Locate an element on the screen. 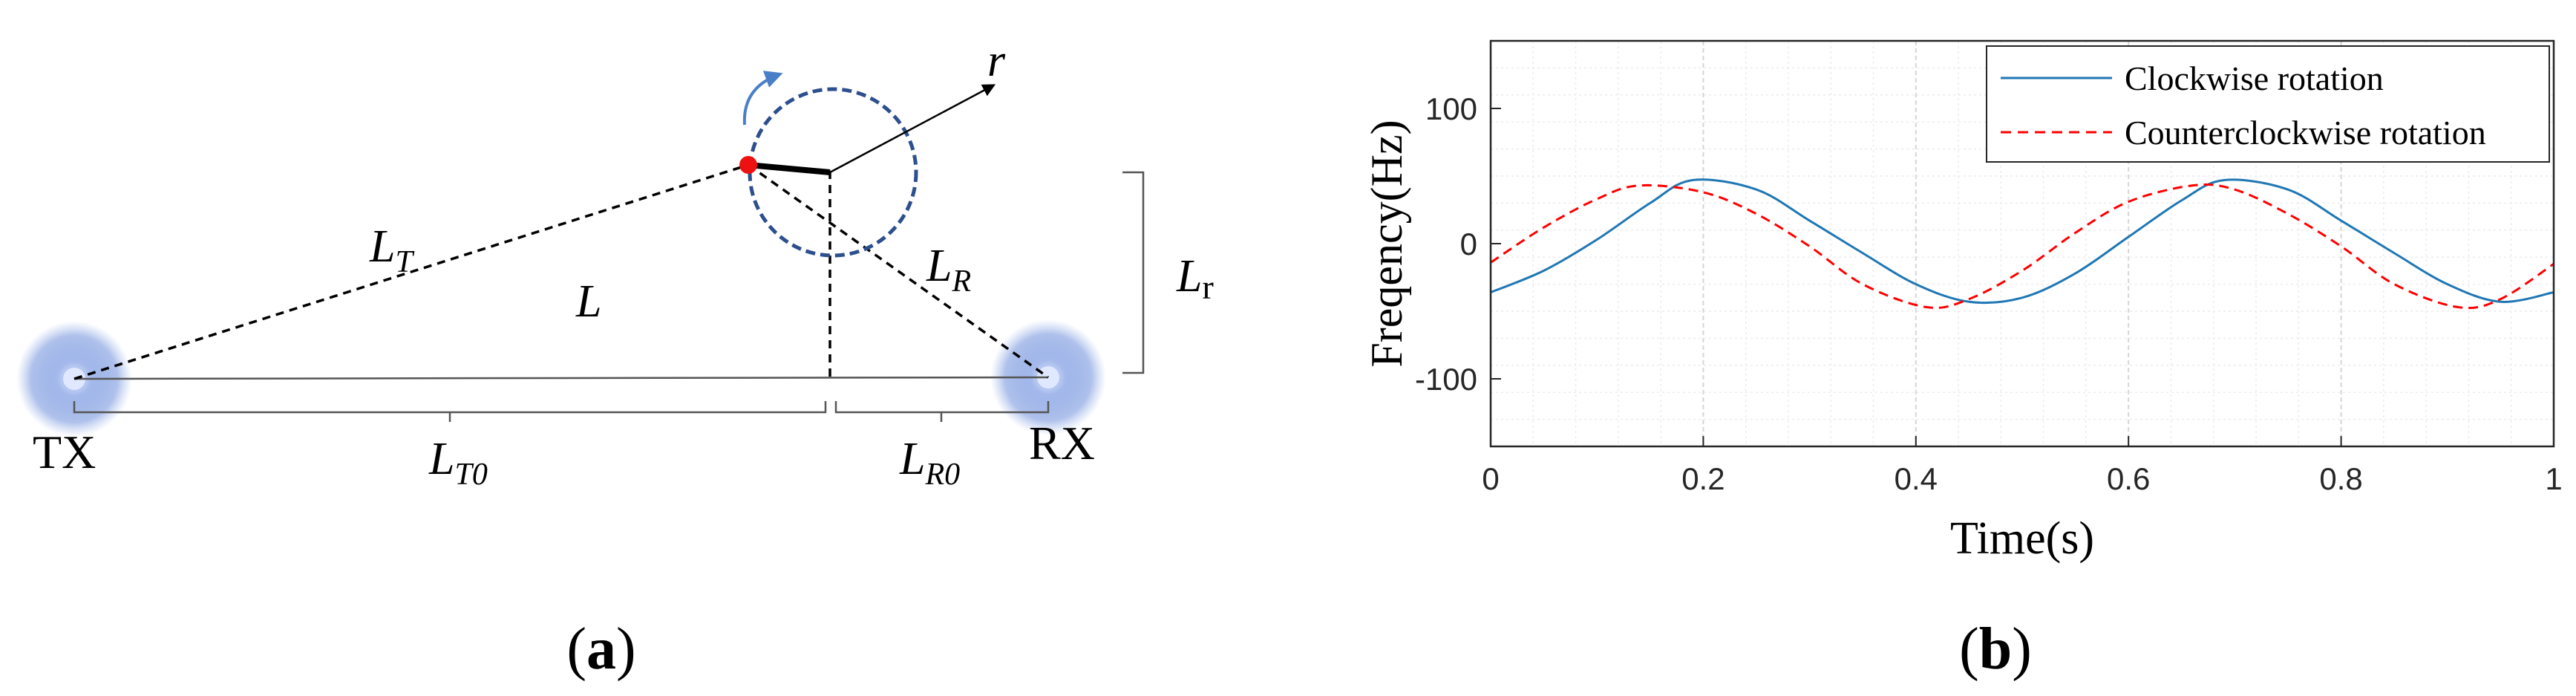 Image resolution: width=2576 pixels, height=696 pixels. lr0-bracket is located at coordinates (942, 411).